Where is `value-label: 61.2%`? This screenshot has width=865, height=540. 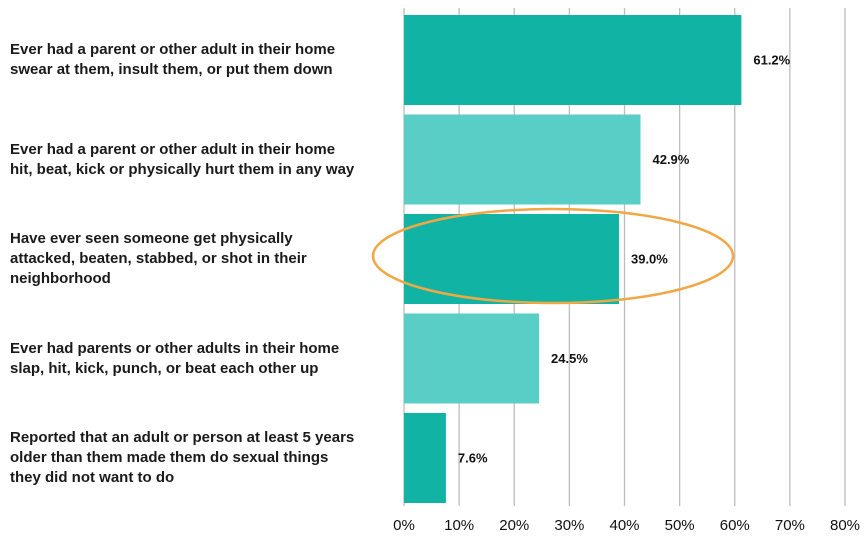
value-label: 61.2% is located at coordinates (771, 59).